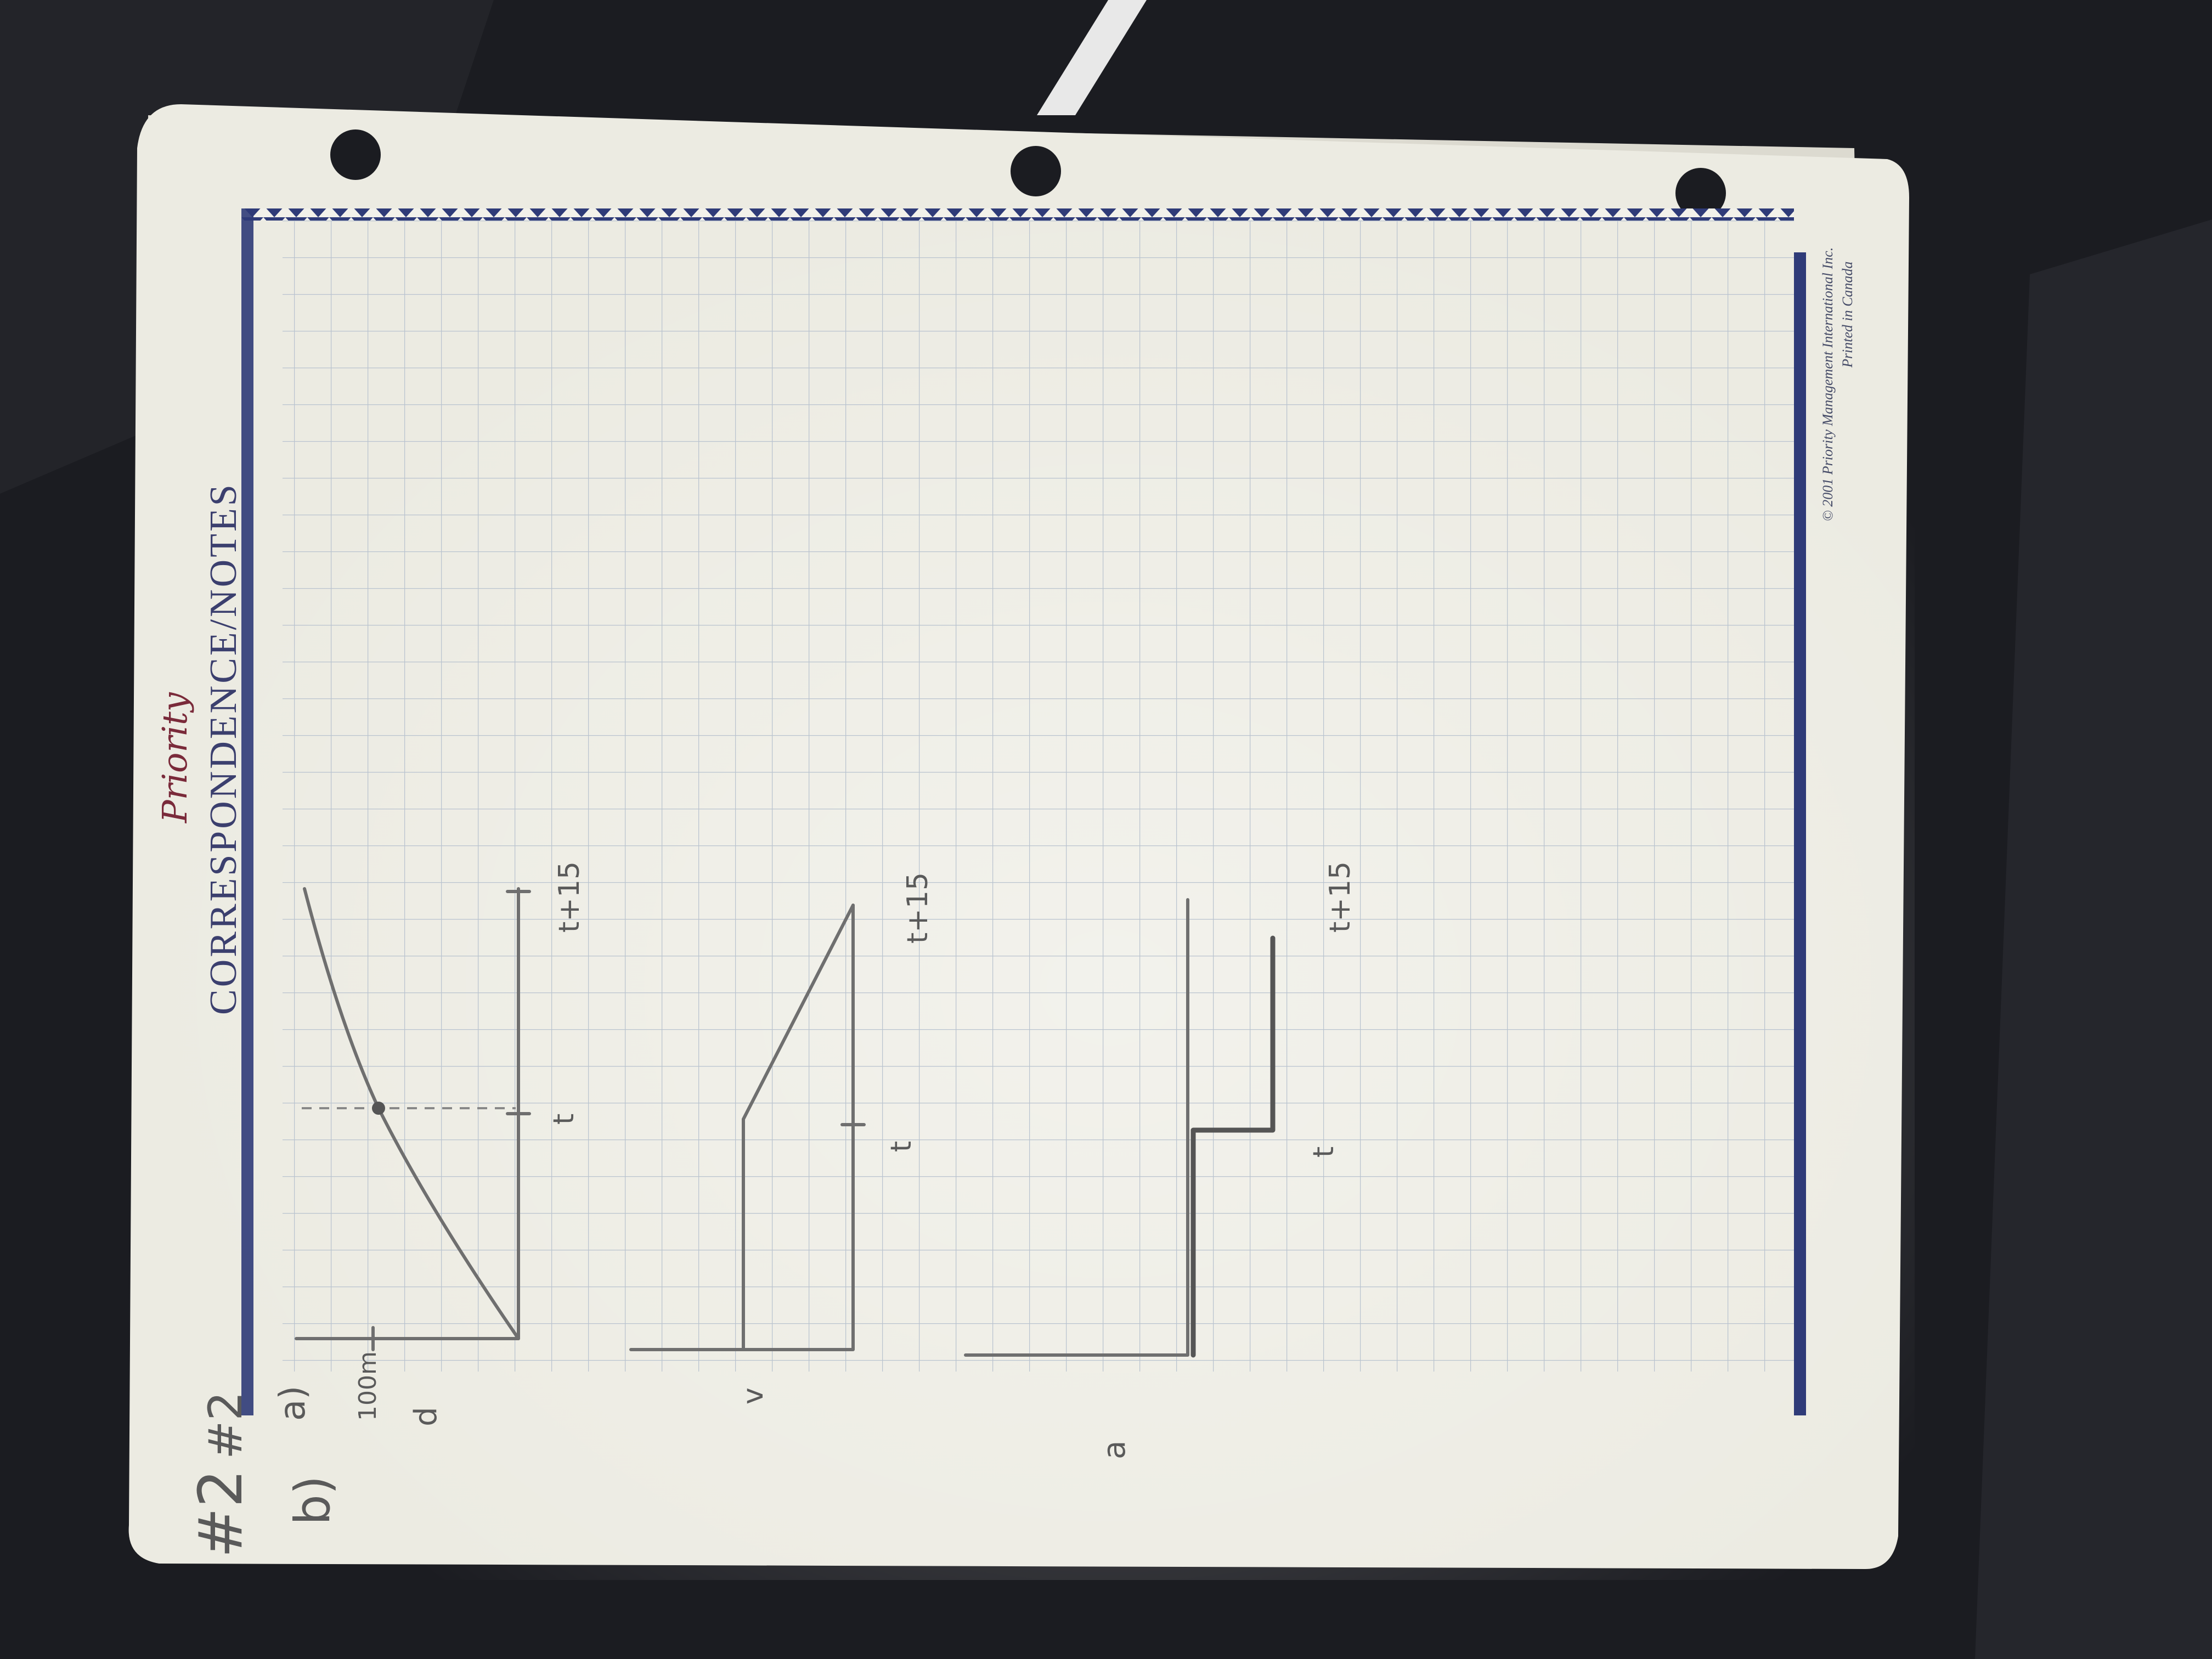 Image resolution: width=2212 pixels, height=1659 pixels. Describe the element at coordinates (564, 1120) in the screenshot. I see `graph-distance-xtick-1-label: t` at that location.